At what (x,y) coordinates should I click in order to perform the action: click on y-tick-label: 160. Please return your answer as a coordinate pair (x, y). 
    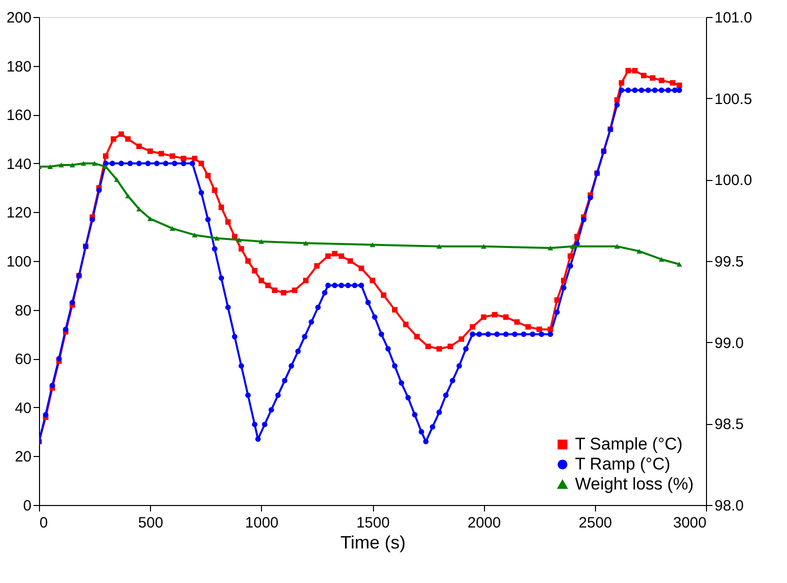
    Looking at the image, I should click on (19, 115).